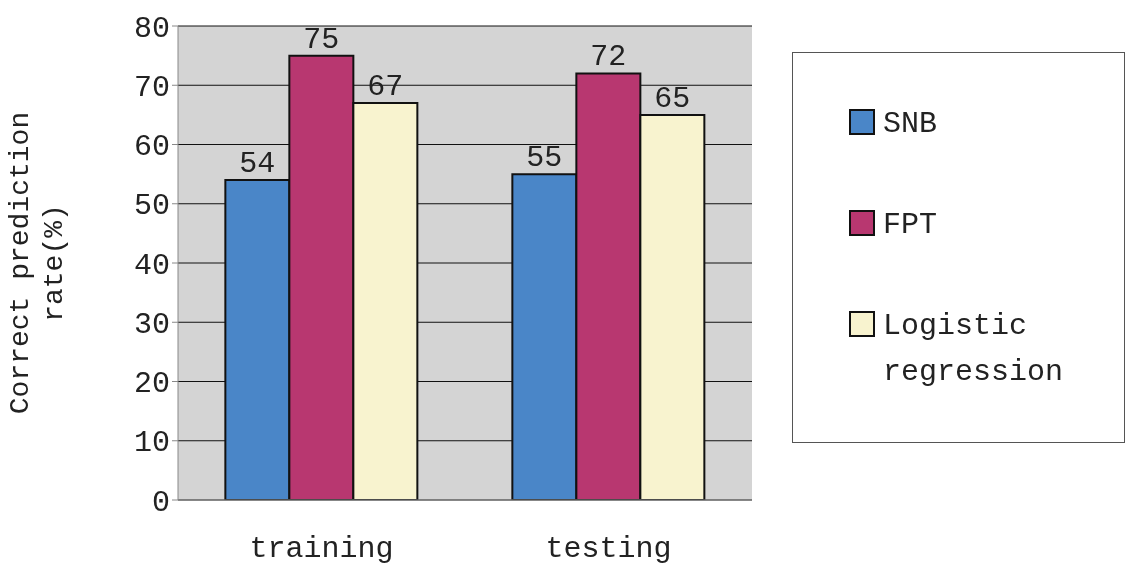 Image resolution: width=1127 pixels, height=581 pixels. I want to click on y-axis-title: Correct prediction rate(%), so click(37, 263).